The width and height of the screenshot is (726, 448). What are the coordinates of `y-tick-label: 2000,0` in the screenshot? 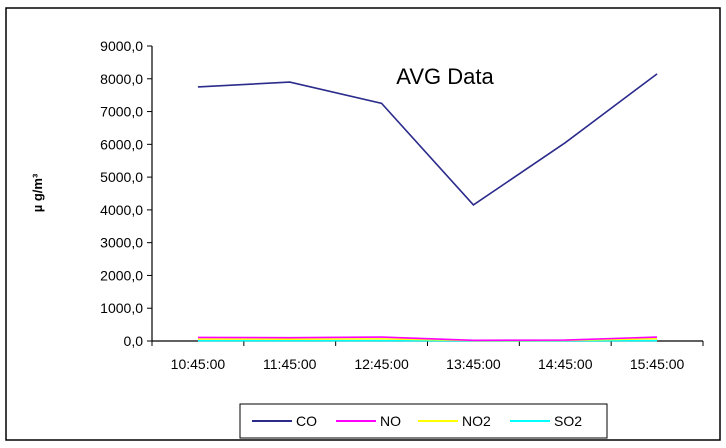 It's located at (121, 275).